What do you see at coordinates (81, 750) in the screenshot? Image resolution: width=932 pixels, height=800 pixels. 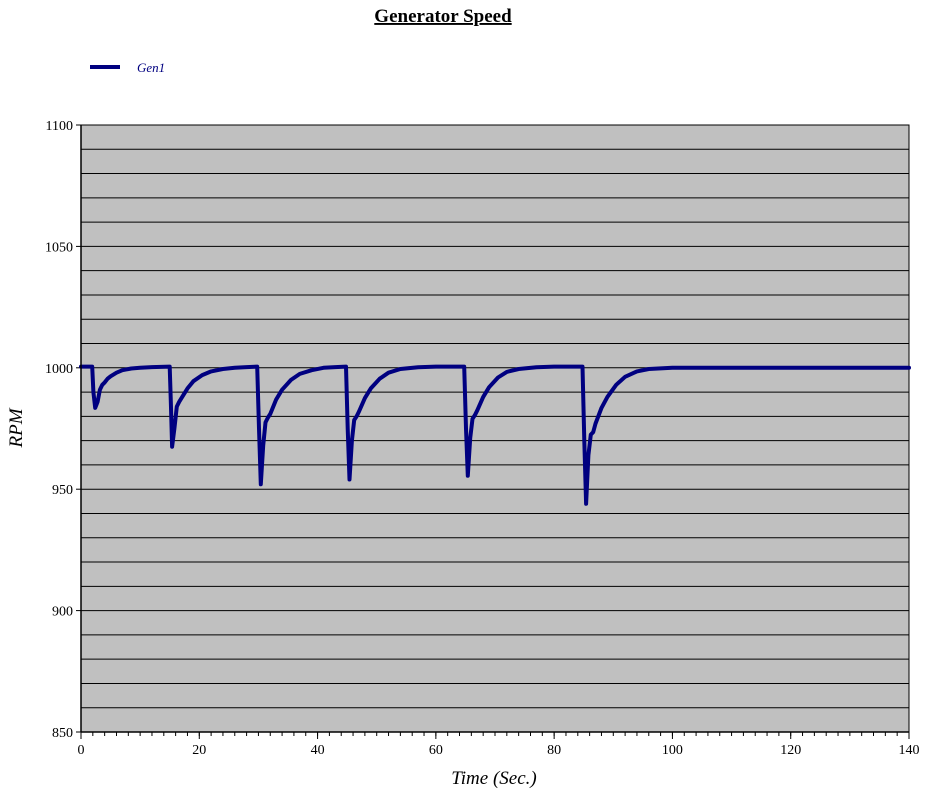 I see `x-tick-label: 0` at bounding box center [81, 750].